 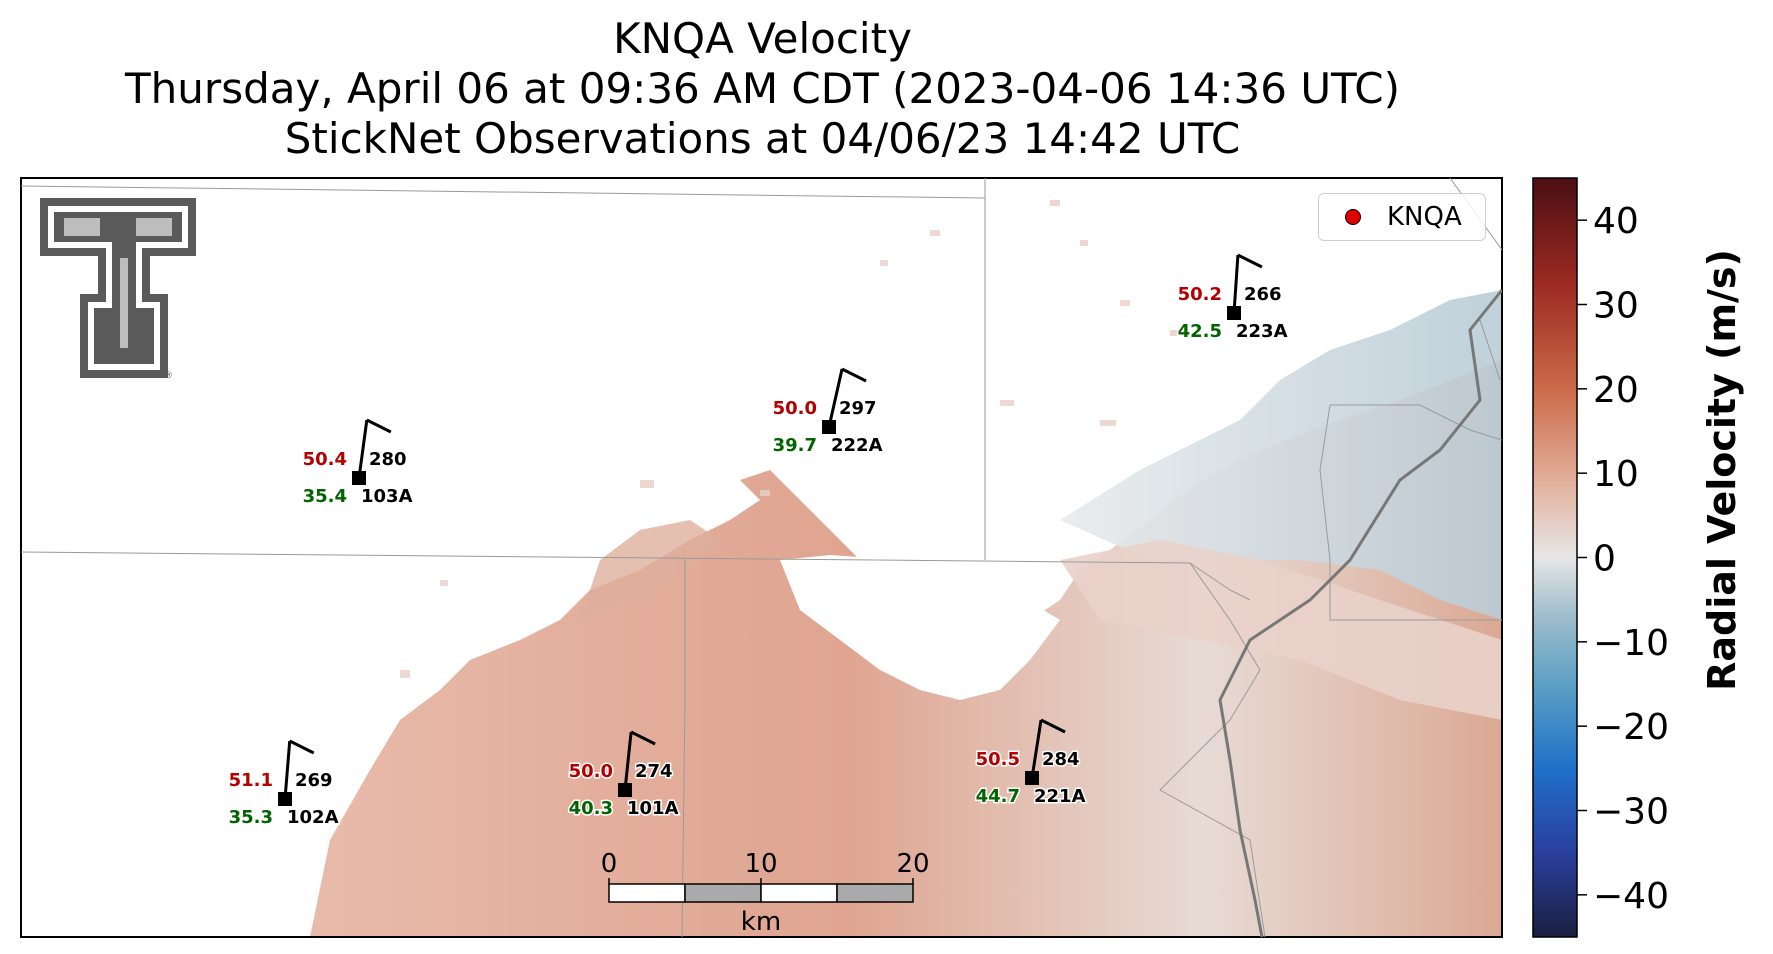 I want to click on station-id: 103A, so click(x=387, y=496).